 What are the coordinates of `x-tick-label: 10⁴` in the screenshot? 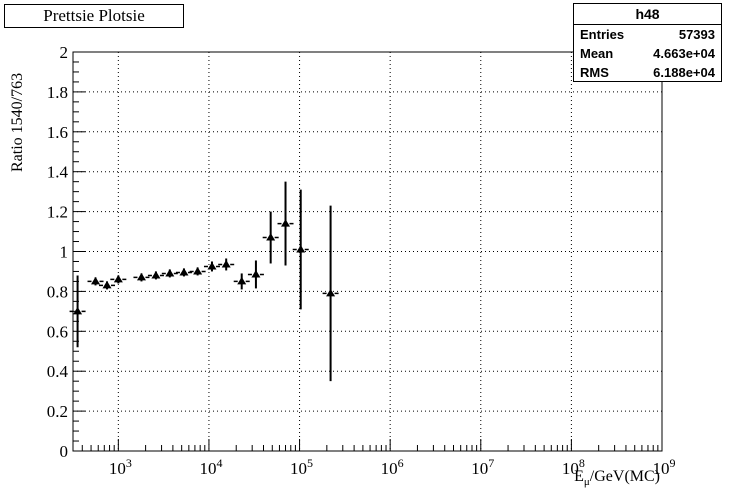 It's located at (210, 467).